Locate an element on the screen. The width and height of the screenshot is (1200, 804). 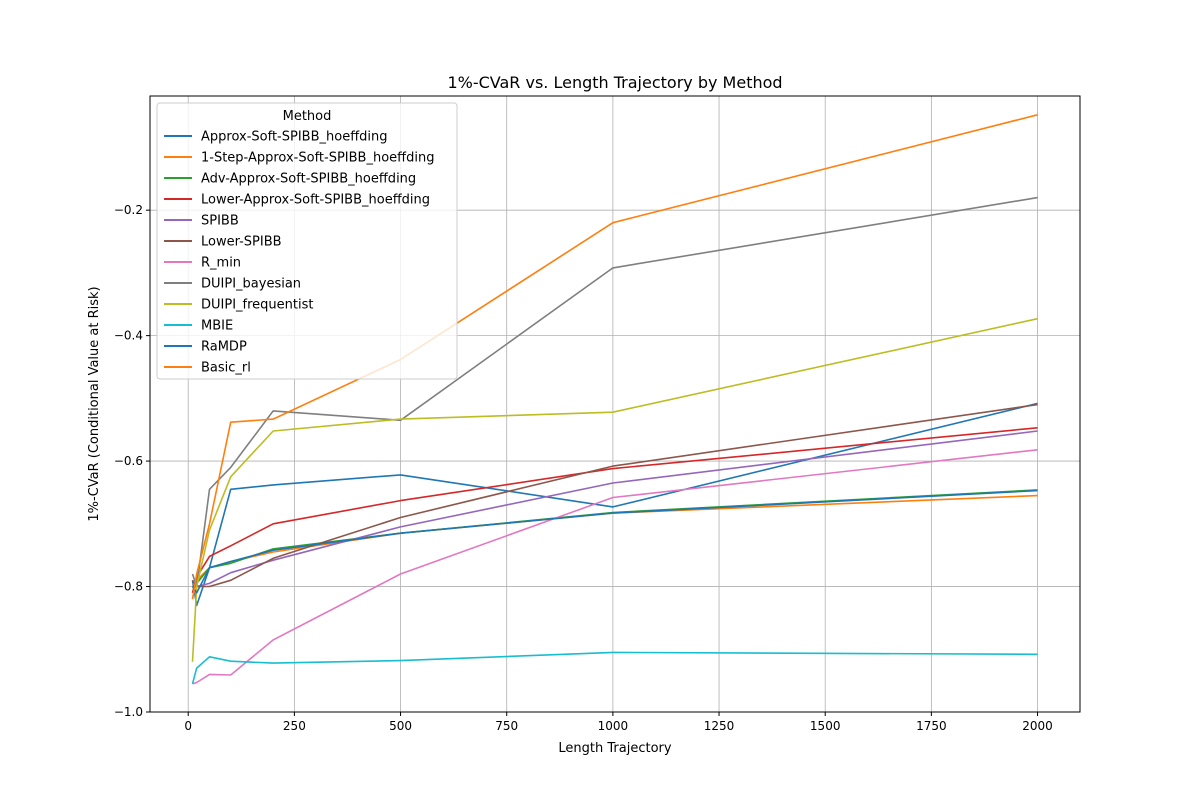
legend-item: DUIPI_bayesian is located at coordinates (232, 284).